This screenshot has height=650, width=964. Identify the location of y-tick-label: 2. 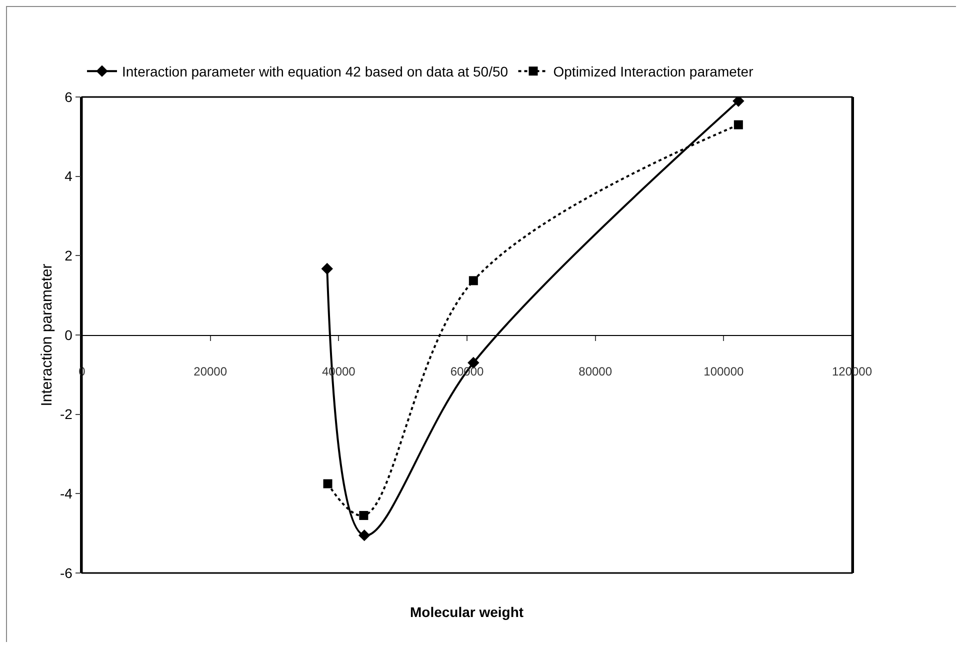
(68, 256).